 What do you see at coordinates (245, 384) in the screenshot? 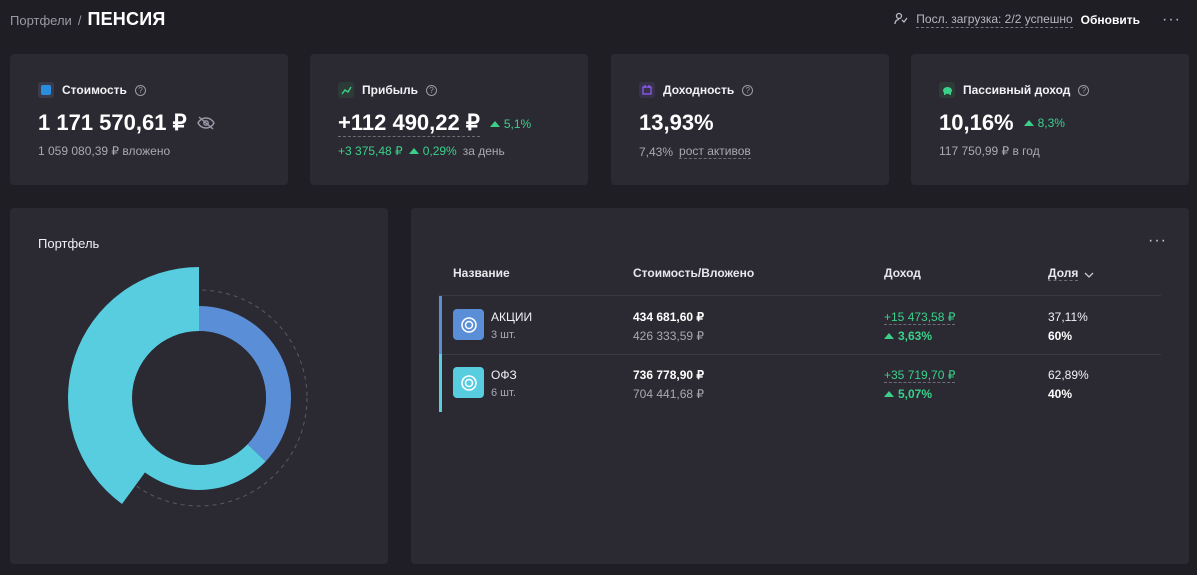
I see `stocks-slice` at bounding box center [245, 384].